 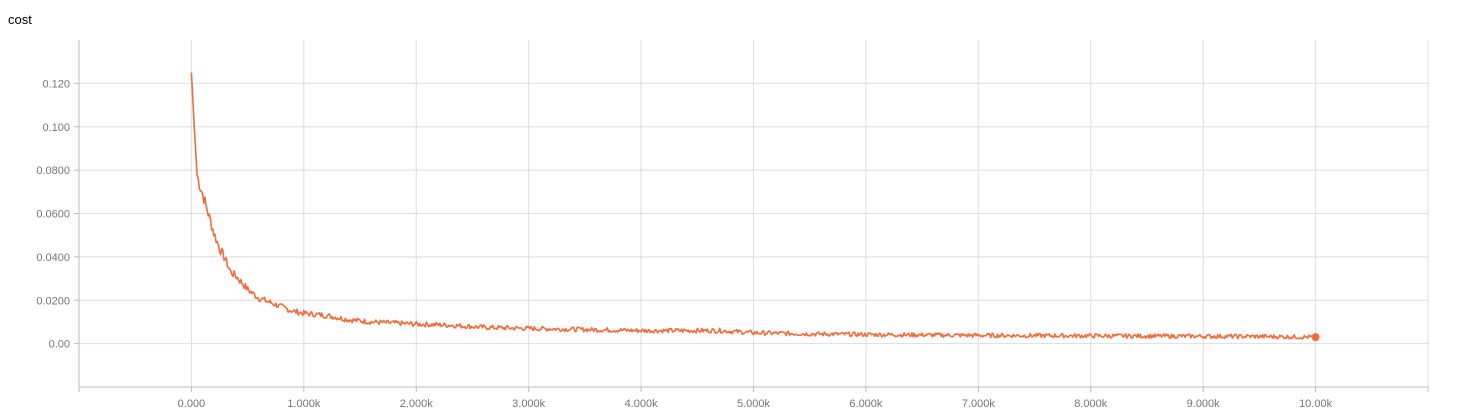 I want to click on chart-title: cost, so click(x=20, y=19).